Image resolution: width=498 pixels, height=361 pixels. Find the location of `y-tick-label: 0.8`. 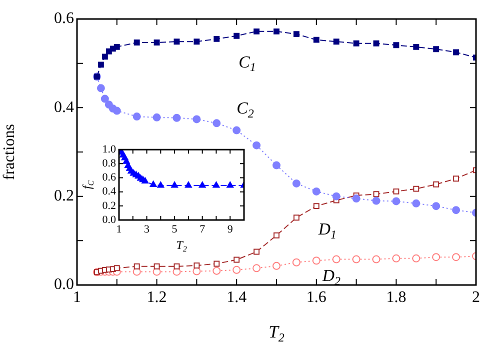

y-tick-label: 0.8 is located at coordinates (109, 164).